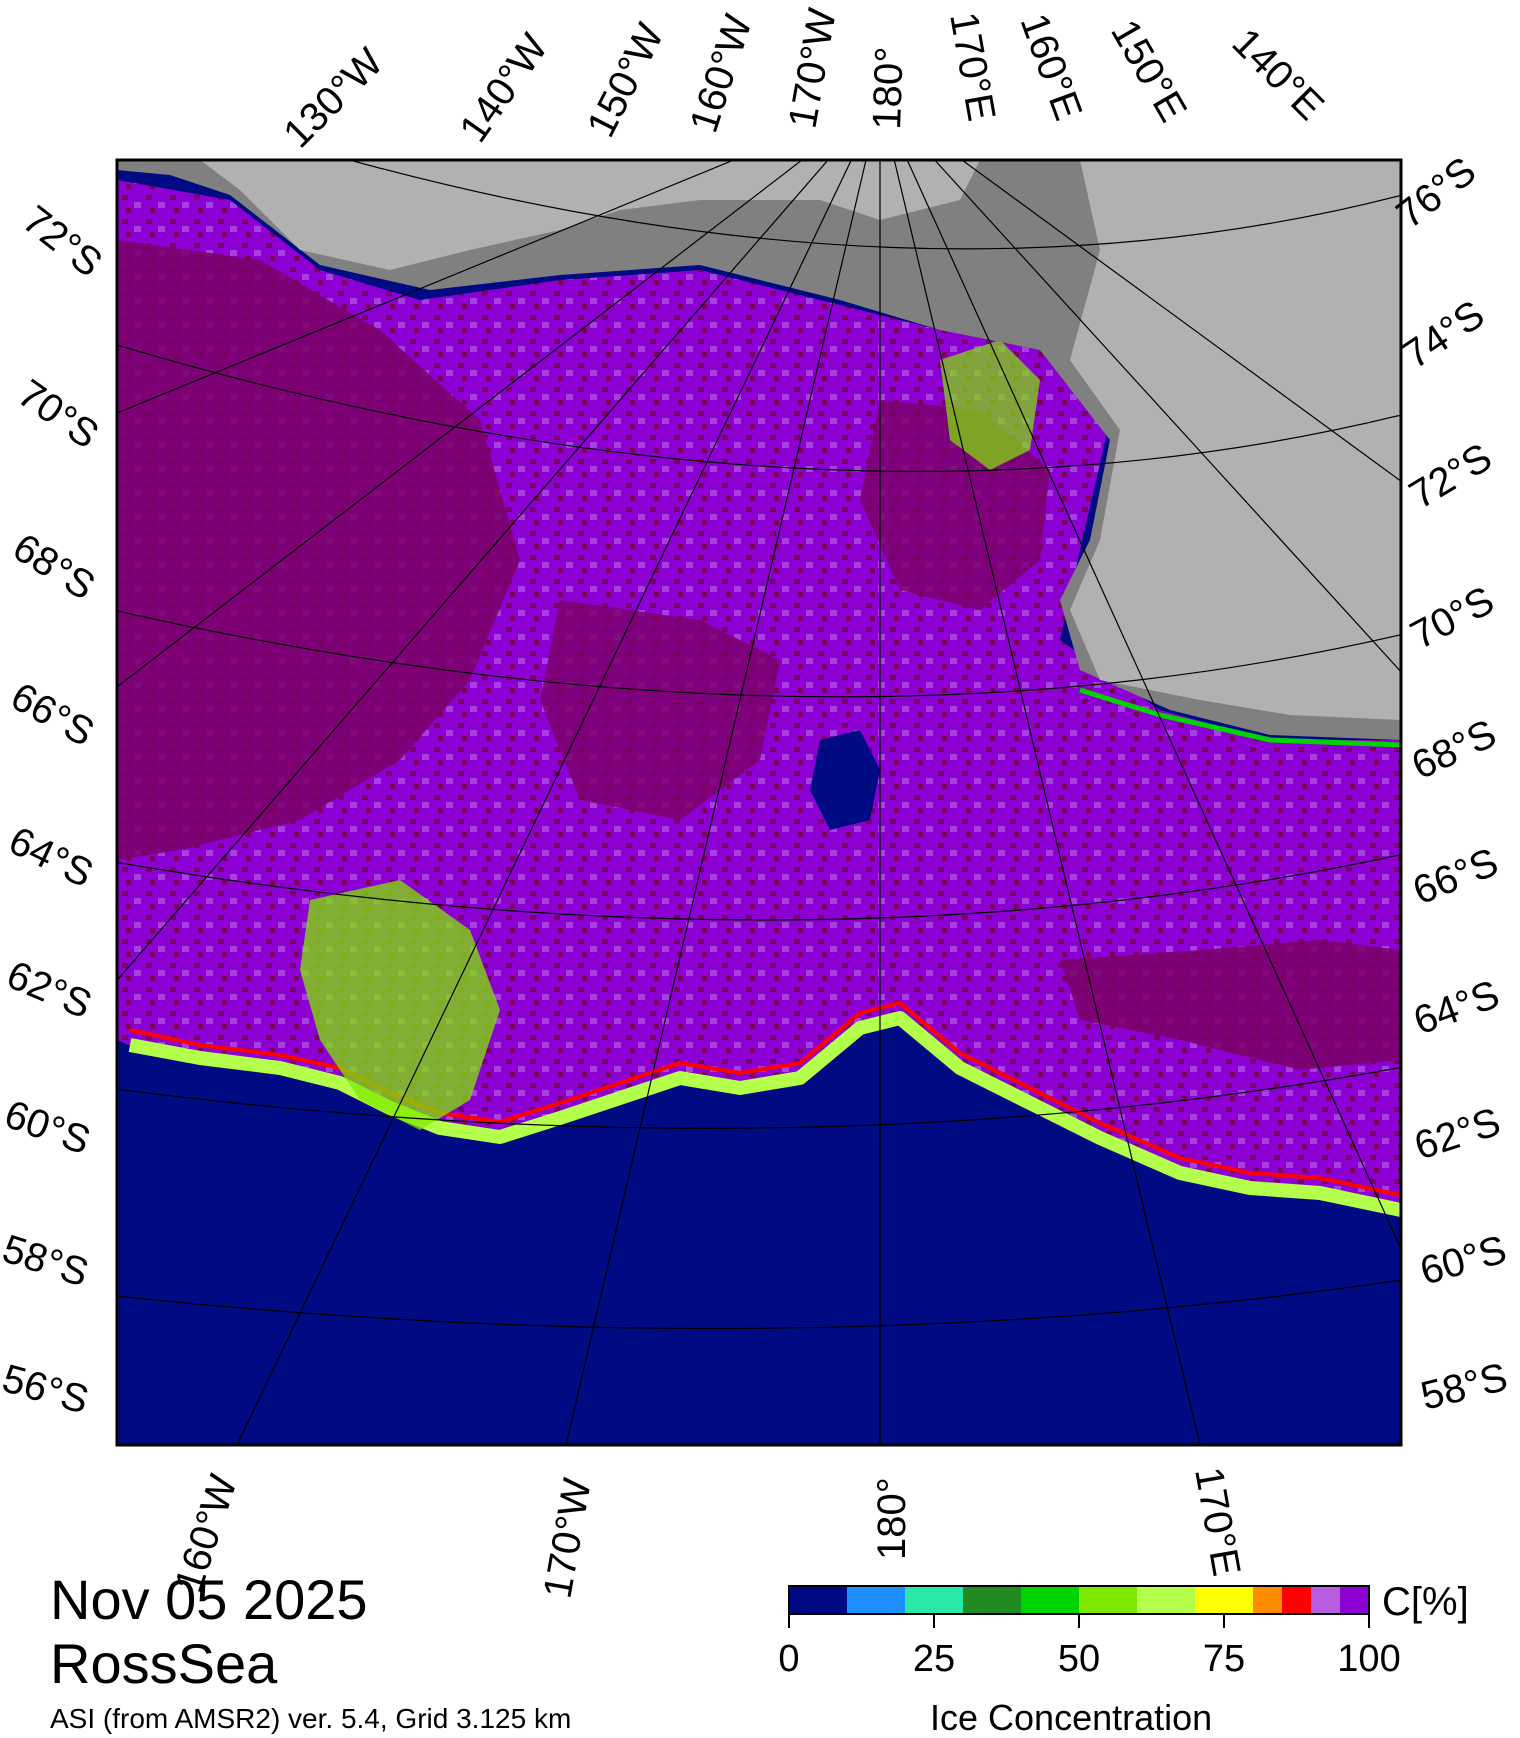 The image size is (1520, 1738). What do you see at coordinates (1453, 618) in the screenshot?
I see `lat-label-right-4: 70°S` at bounding box center [1453, 618].